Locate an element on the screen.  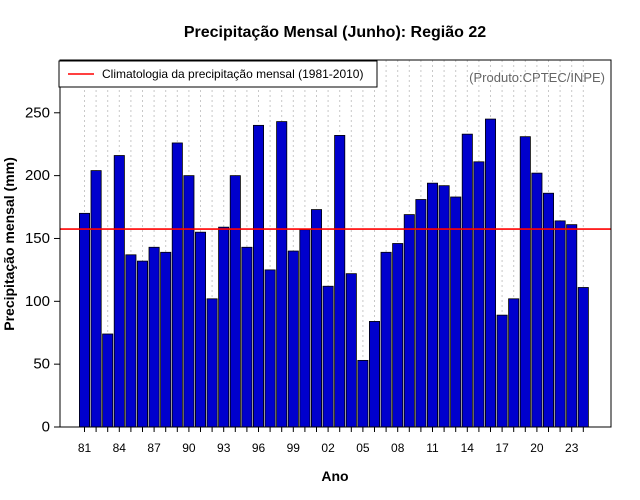
x-tick-label-1996: 96 is located at coordinates (259, 448).